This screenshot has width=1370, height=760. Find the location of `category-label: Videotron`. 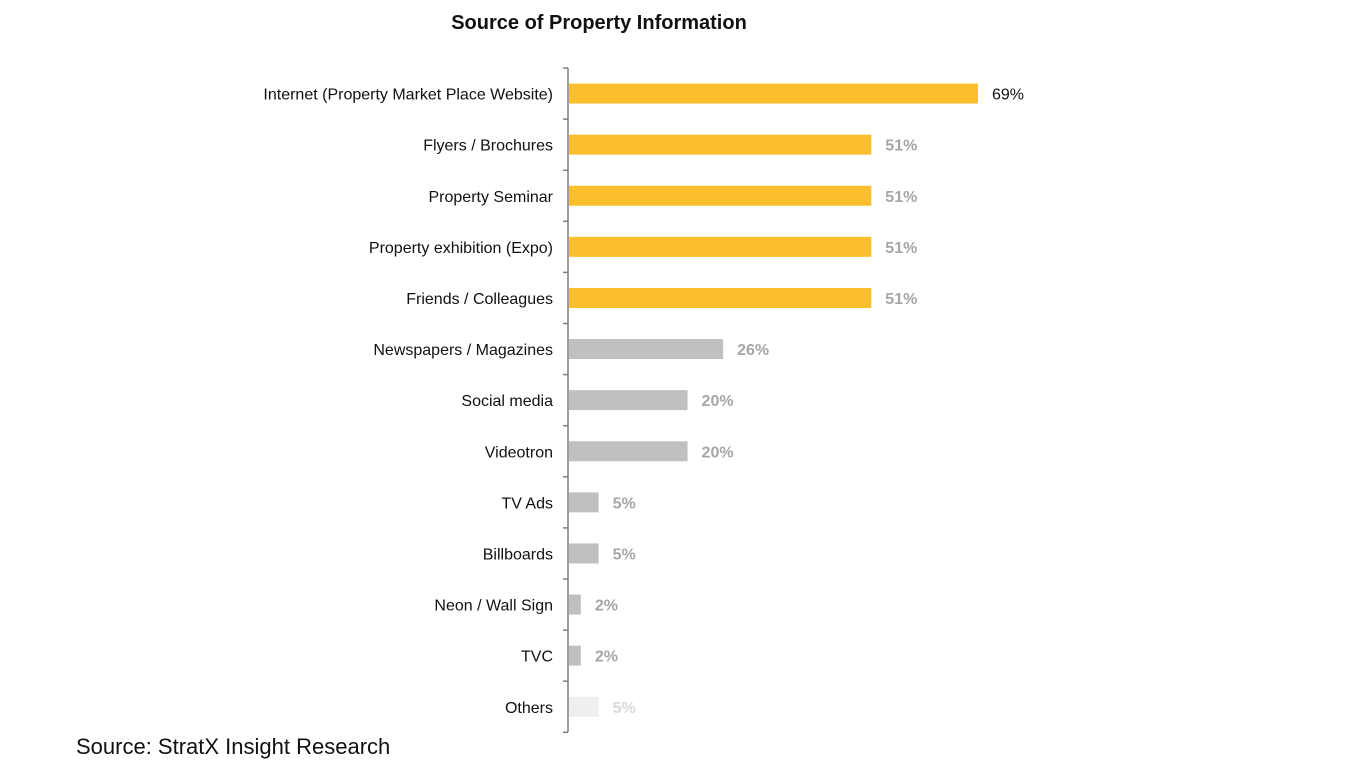

category-label: Videotron is located at coordinates (519, 452).